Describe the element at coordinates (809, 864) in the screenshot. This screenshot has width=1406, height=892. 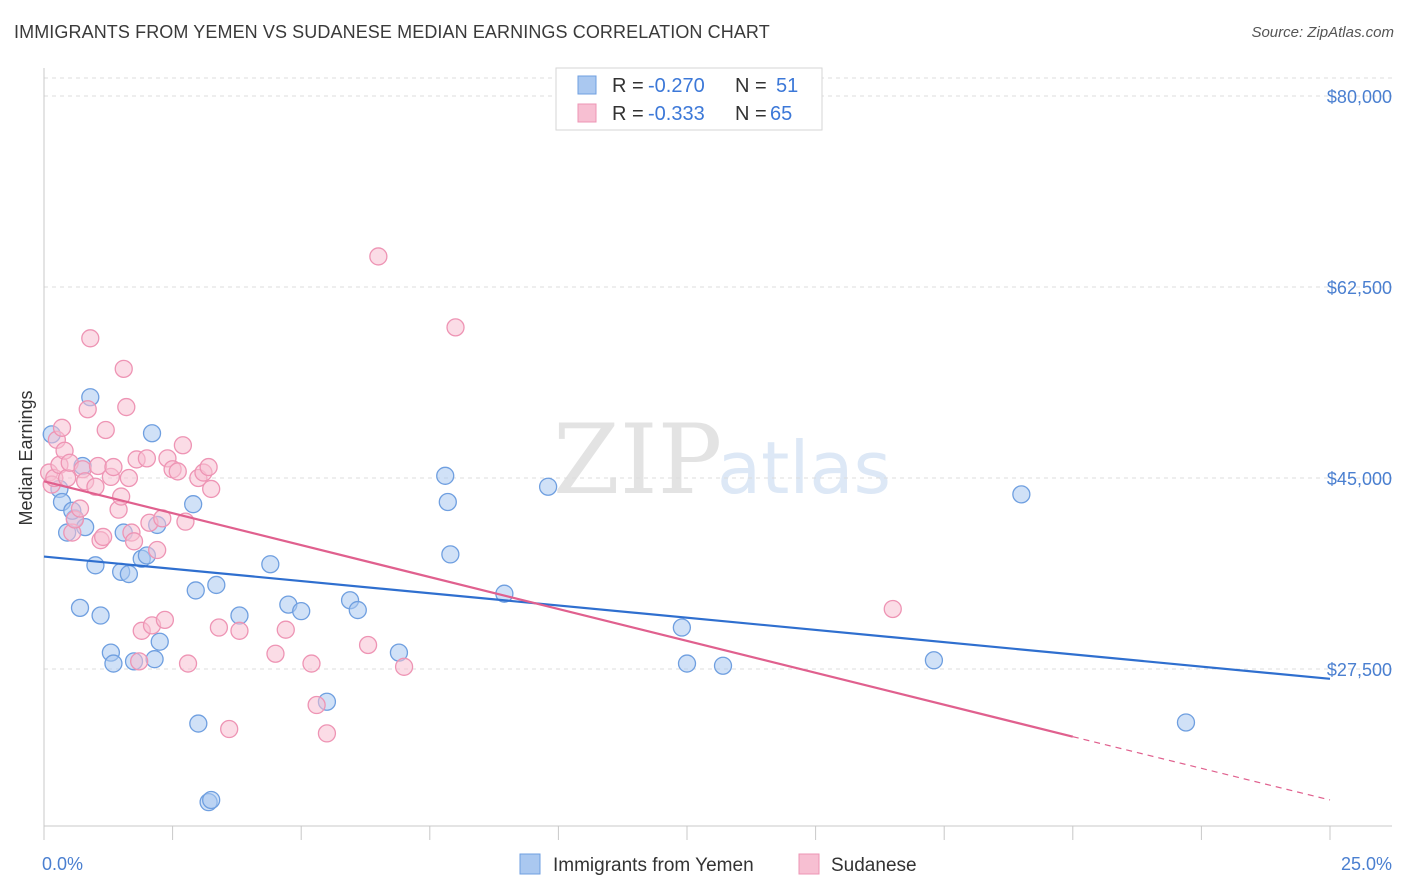
I see `bottom-legend-swatch-sudanese` at that location.